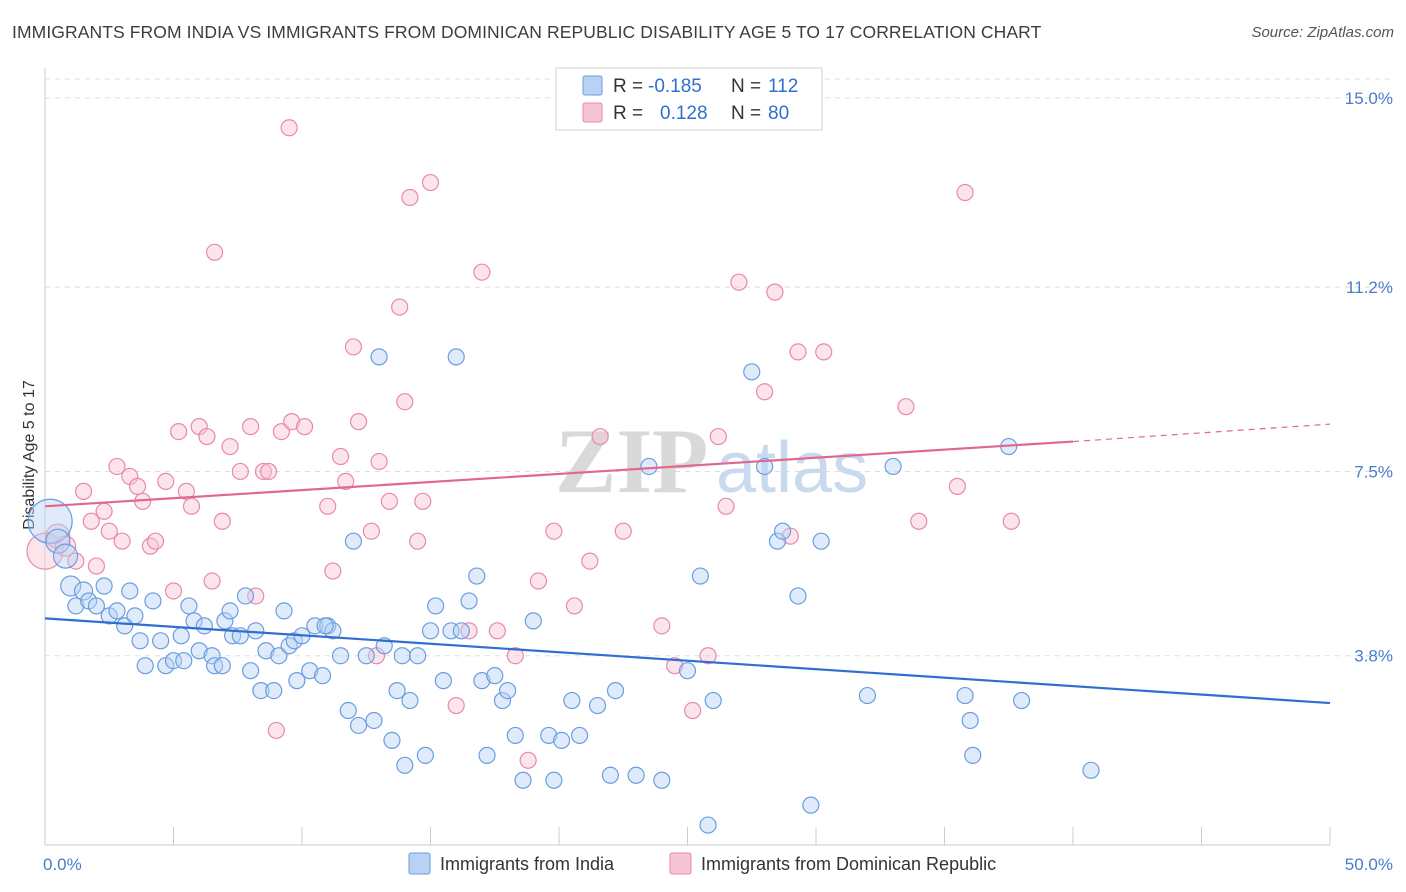 Image resolution: width=1406 pixels, height=892 pixels. What do you see at coordinates (680, 863) in the screenshot?
I see `series-legend-swatch-dominican` at bounding box center [680, 863].